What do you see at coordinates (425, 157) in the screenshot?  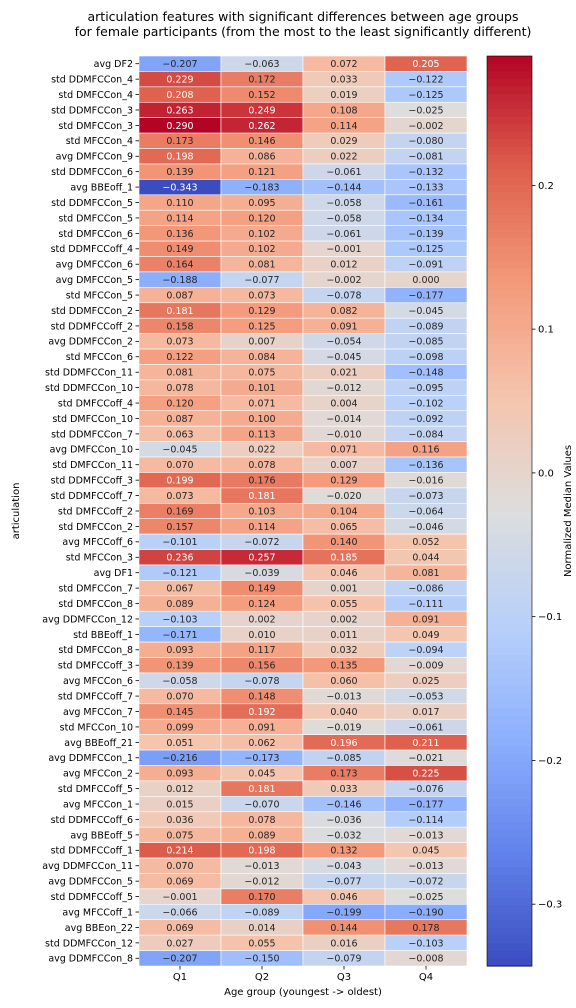 I see `cell-value-label: −0.081` at bounding box center [425, 157].